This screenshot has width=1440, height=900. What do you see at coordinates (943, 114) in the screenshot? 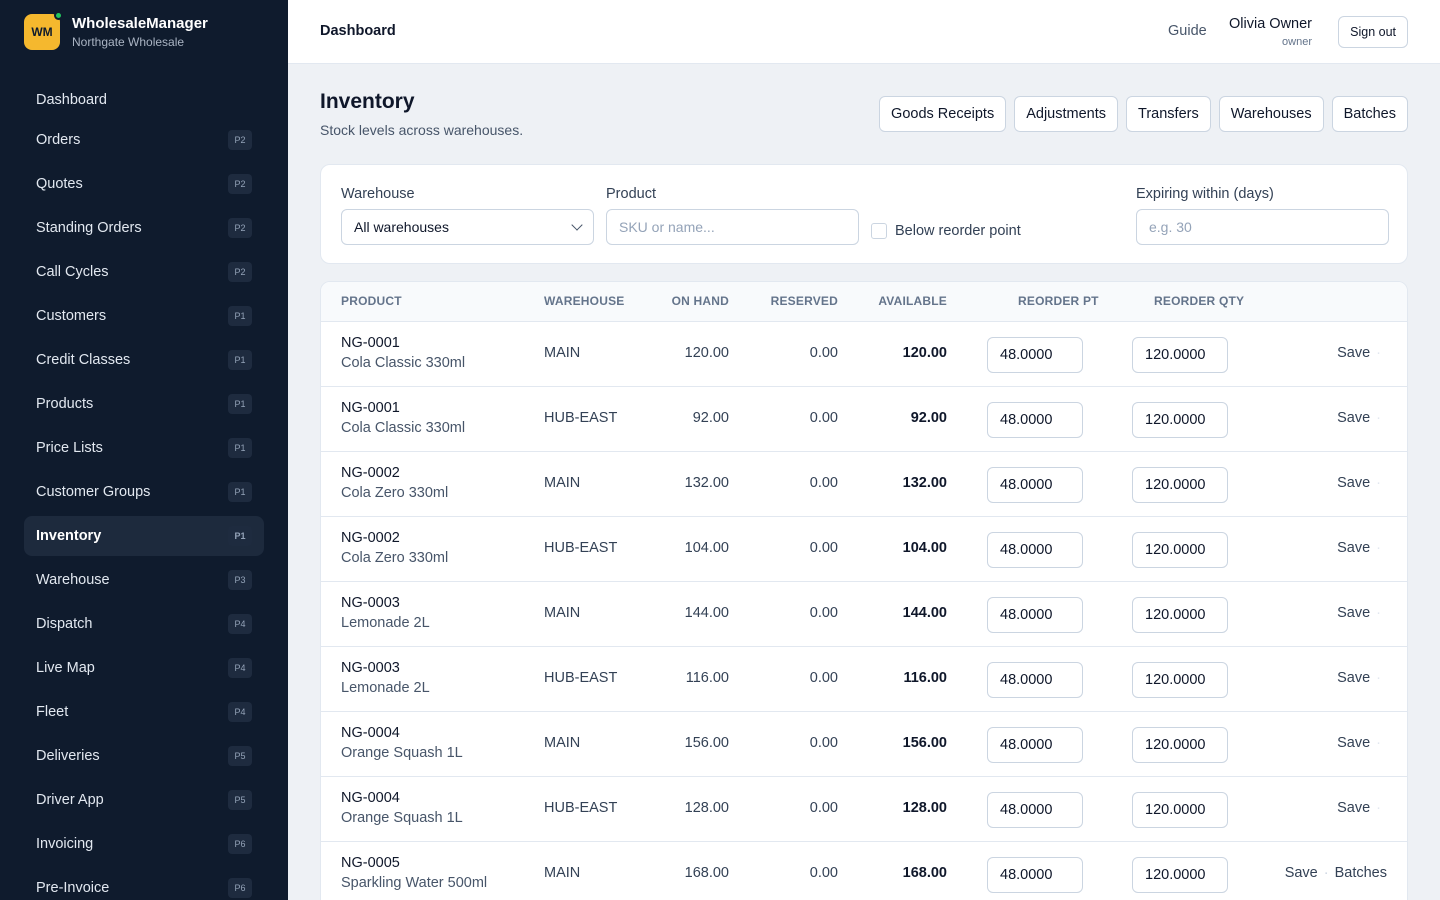
I see `goods-receipts-button: Goods Receipts` at bounding box center [943, 114].